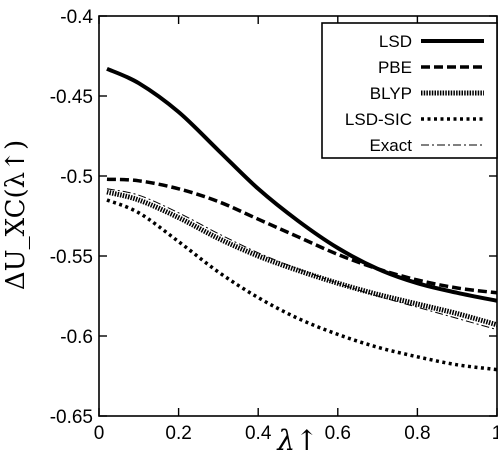  Describe the element at coordinates (178, 433) in the screenshot. I see `x-tick-label: 0.2` at that location.